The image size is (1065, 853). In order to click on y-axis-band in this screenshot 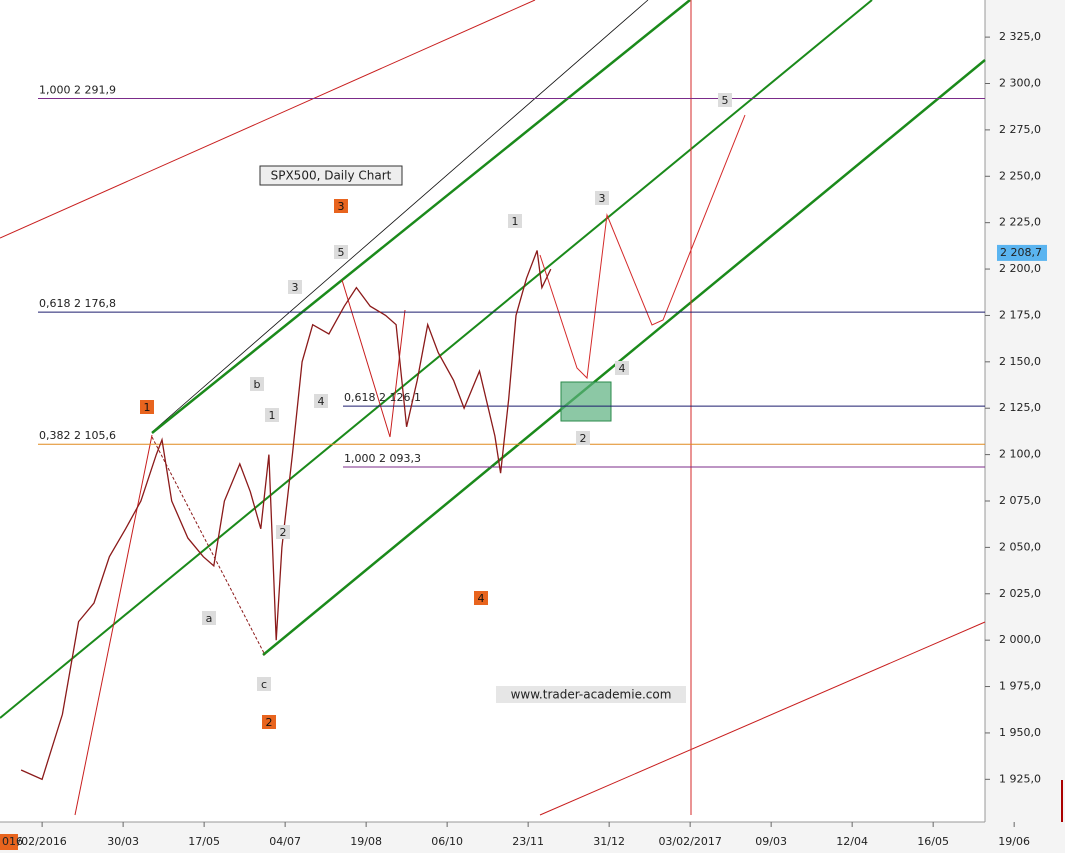, I will do `click(1025, 426)`.